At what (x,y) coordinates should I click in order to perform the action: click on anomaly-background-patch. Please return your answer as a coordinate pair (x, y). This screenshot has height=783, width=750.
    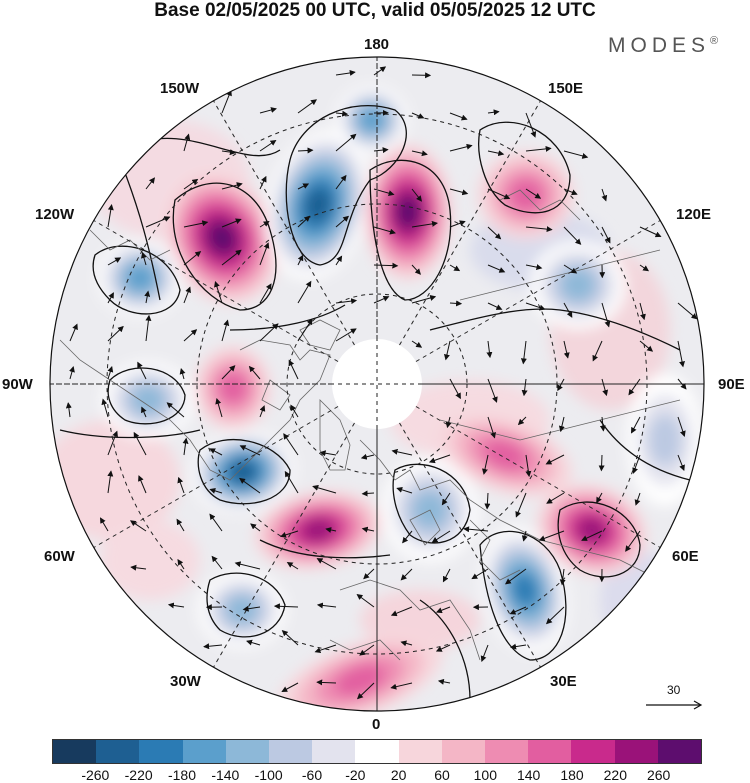
    Looking at the image, I should click on (420, 620).